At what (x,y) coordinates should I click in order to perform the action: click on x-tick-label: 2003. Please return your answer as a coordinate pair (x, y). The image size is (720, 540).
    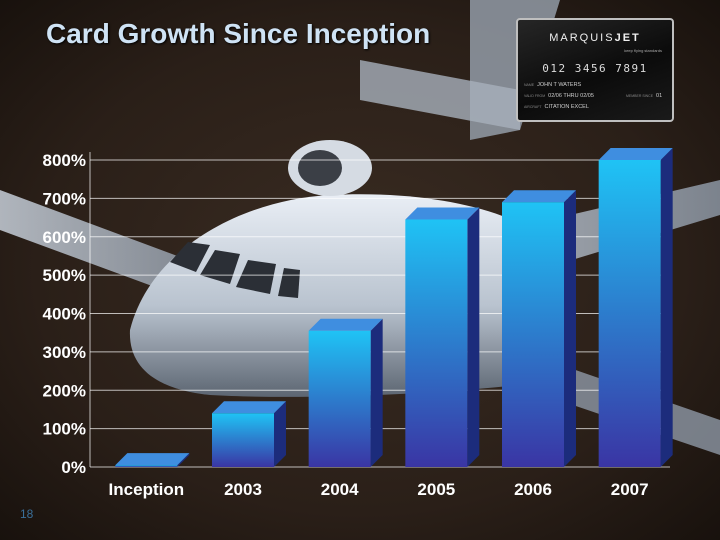
    Looking at the image, I should click on (243, 489).